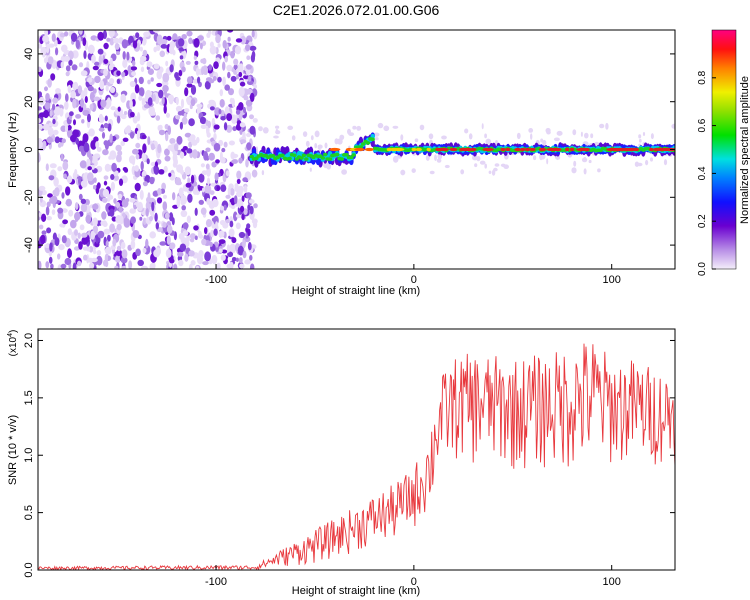  What do you see at coordinates (356, 591) in the screenshot?
I see `snr-x-label: Height of straight line (km)` at bounding box center [356, 591].